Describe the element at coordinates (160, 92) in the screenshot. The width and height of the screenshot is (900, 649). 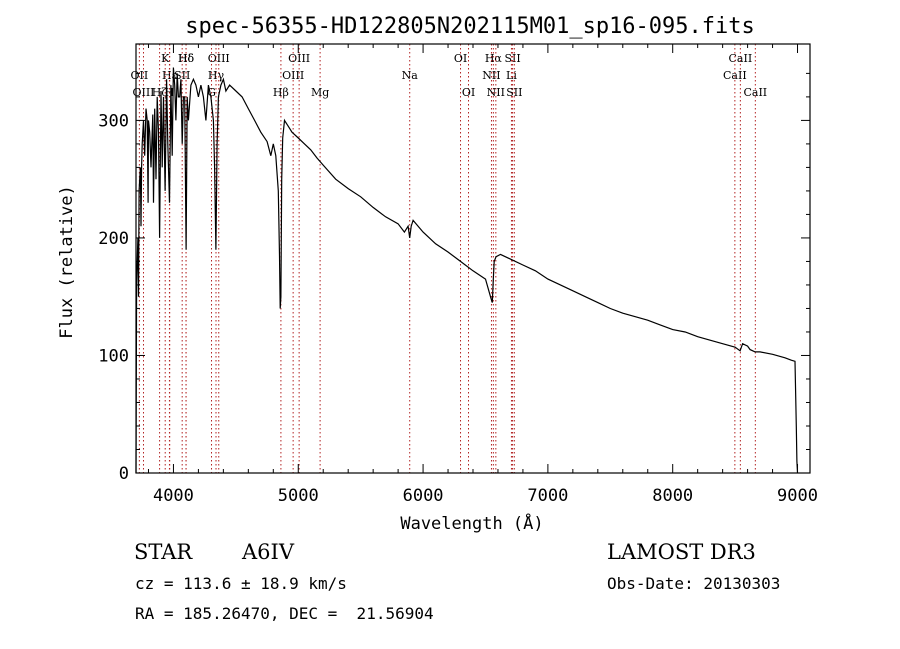
I see `marker-label: Hζ` at that location.